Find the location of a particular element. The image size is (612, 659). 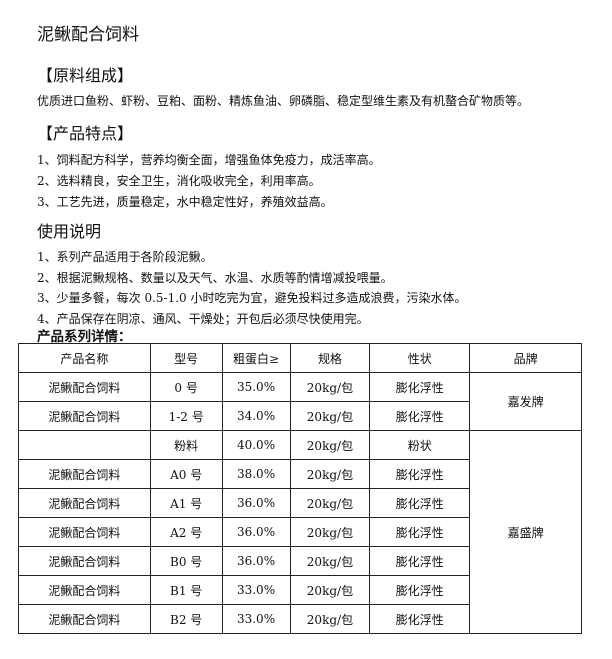

cell: B1 号 is located at coordinates (186, 590).